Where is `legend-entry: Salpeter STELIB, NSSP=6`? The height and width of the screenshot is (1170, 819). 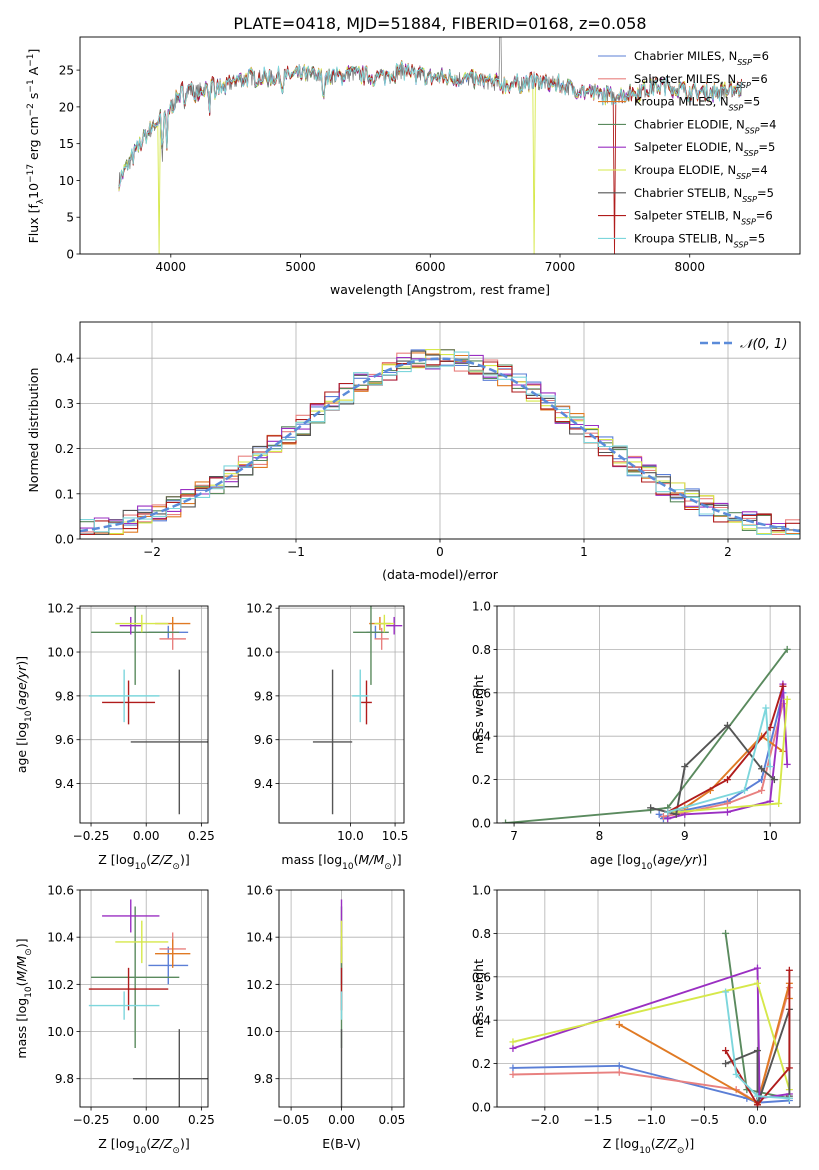 legend-entry: Salpeter STELIB, NSSP=6 is located at coordinates (703, 218).